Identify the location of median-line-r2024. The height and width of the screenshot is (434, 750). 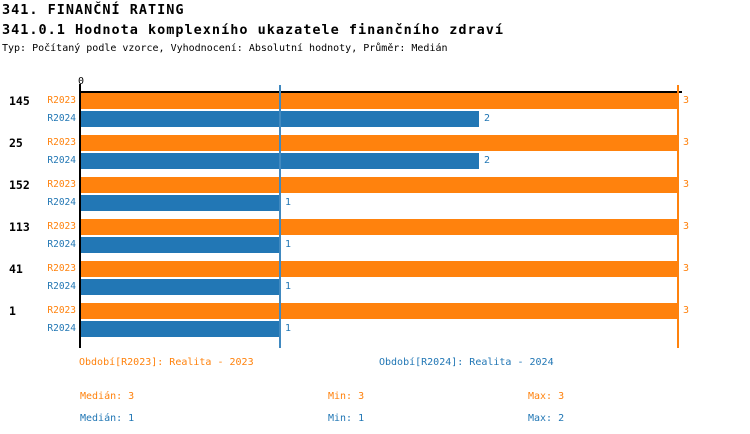
(280, 216).